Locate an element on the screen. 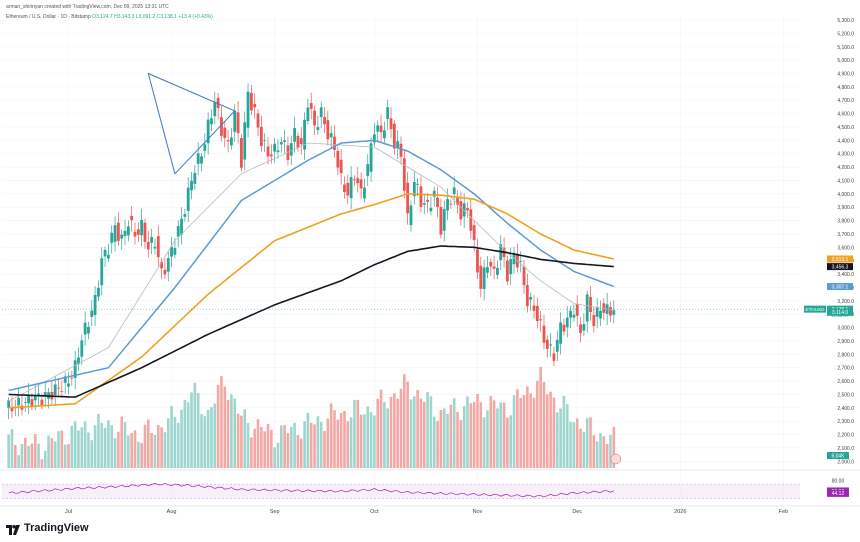  price-tick-label: 3,700.0 is located at coordinates (845, 235).